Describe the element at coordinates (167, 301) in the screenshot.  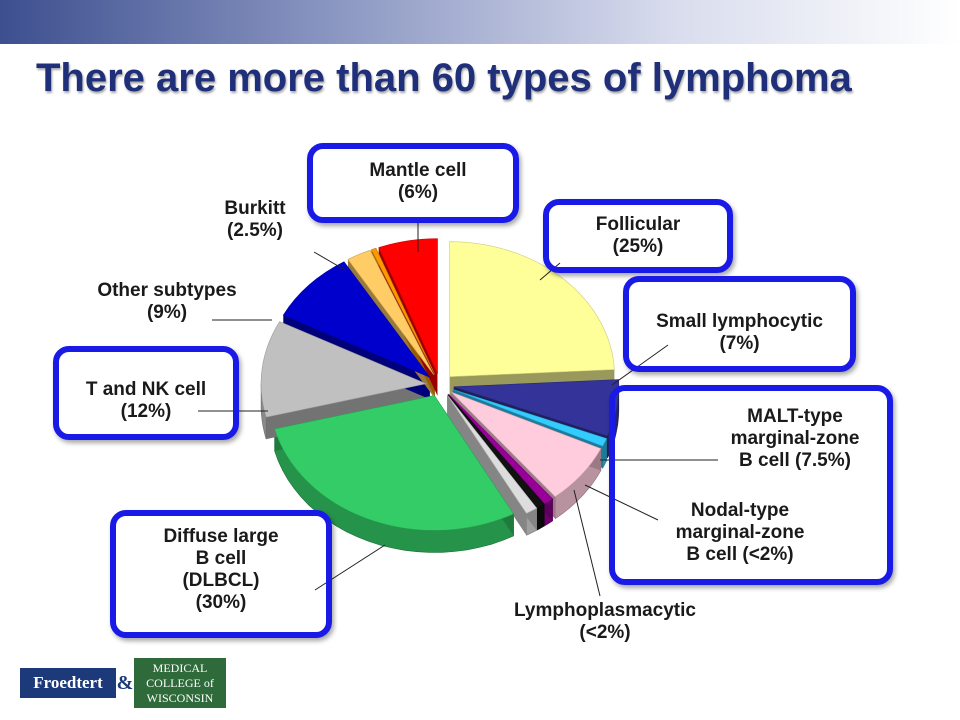
I see `slice-label-other-subtypes: Other subtypes (9%)` at that location.